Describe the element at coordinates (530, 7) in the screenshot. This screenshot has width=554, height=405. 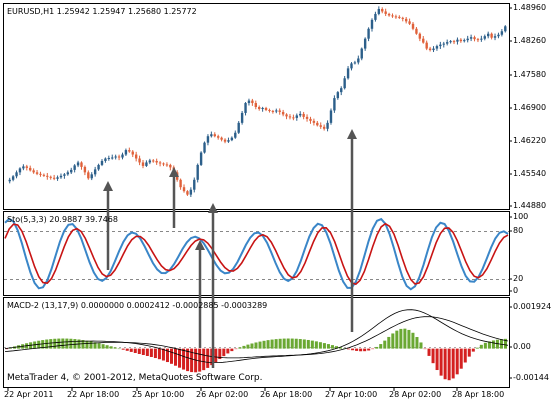
I see `price-label: 1.48960` at that location.